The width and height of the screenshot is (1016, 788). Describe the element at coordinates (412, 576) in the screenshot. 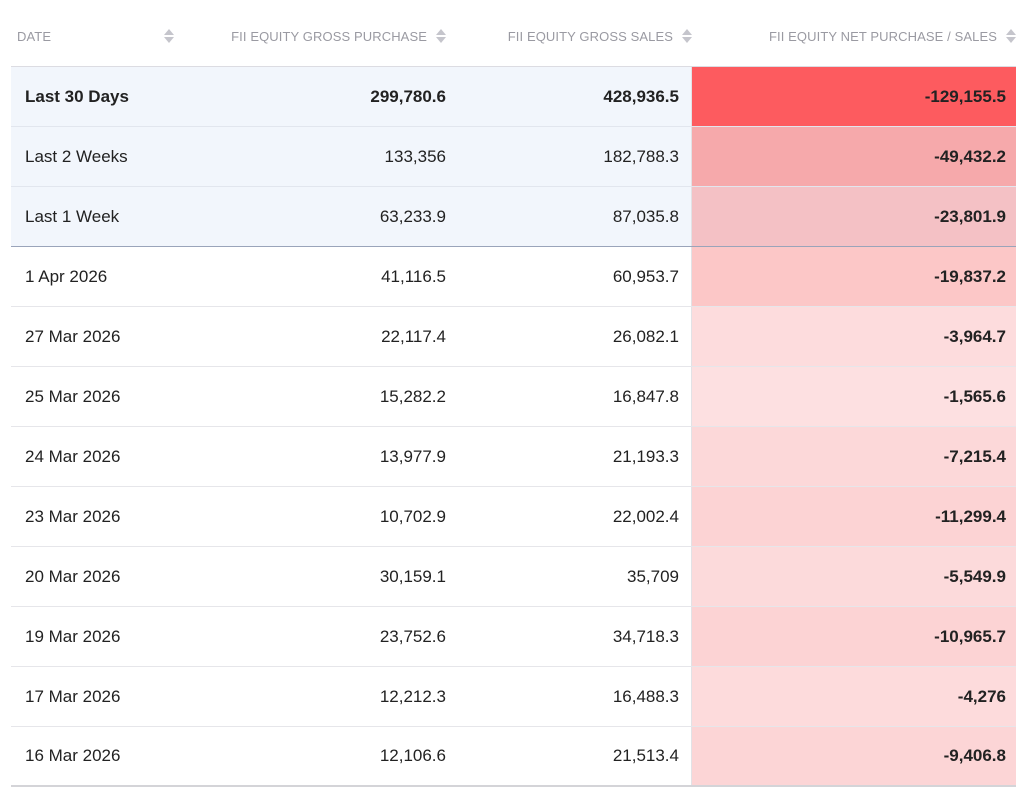

I see `row-purchase: 30,159.1` at that location.